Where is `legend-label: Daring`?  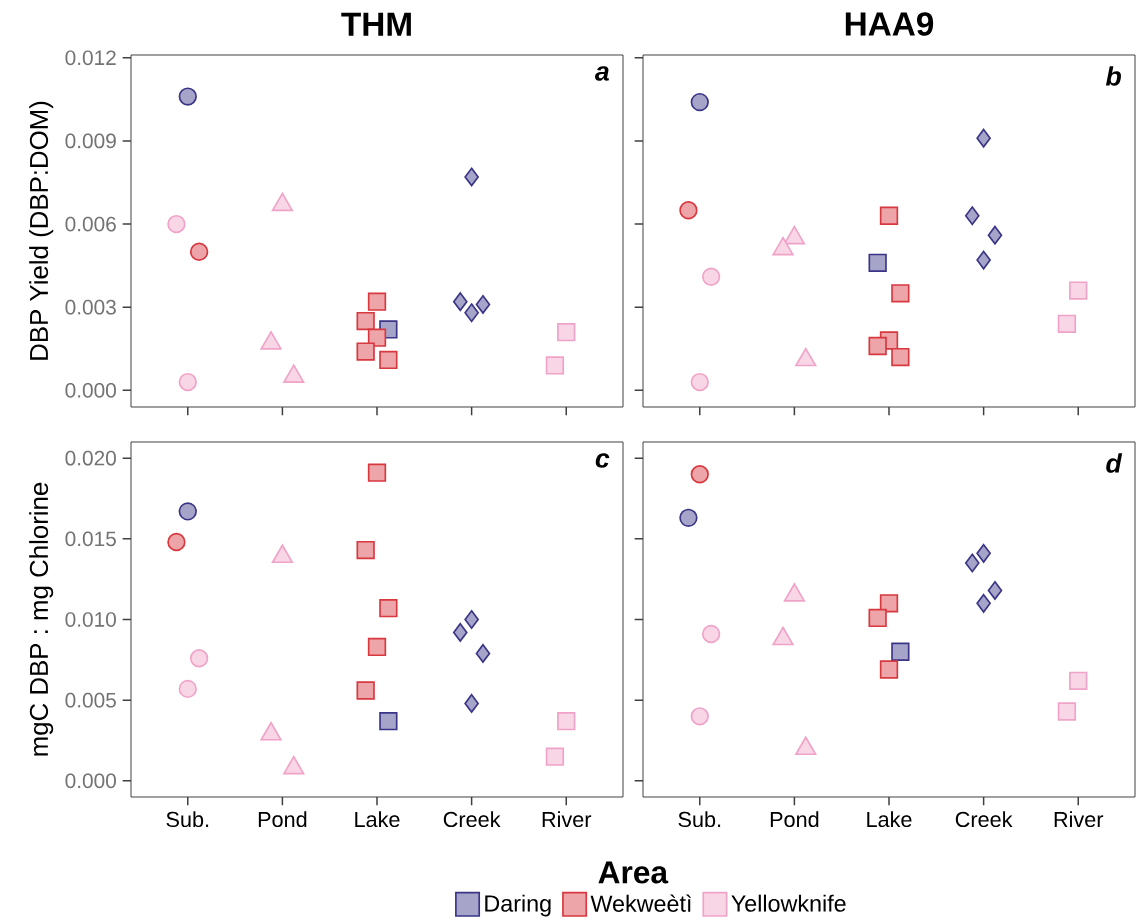
legend-label: Daring is located at coordinates (518, 905).